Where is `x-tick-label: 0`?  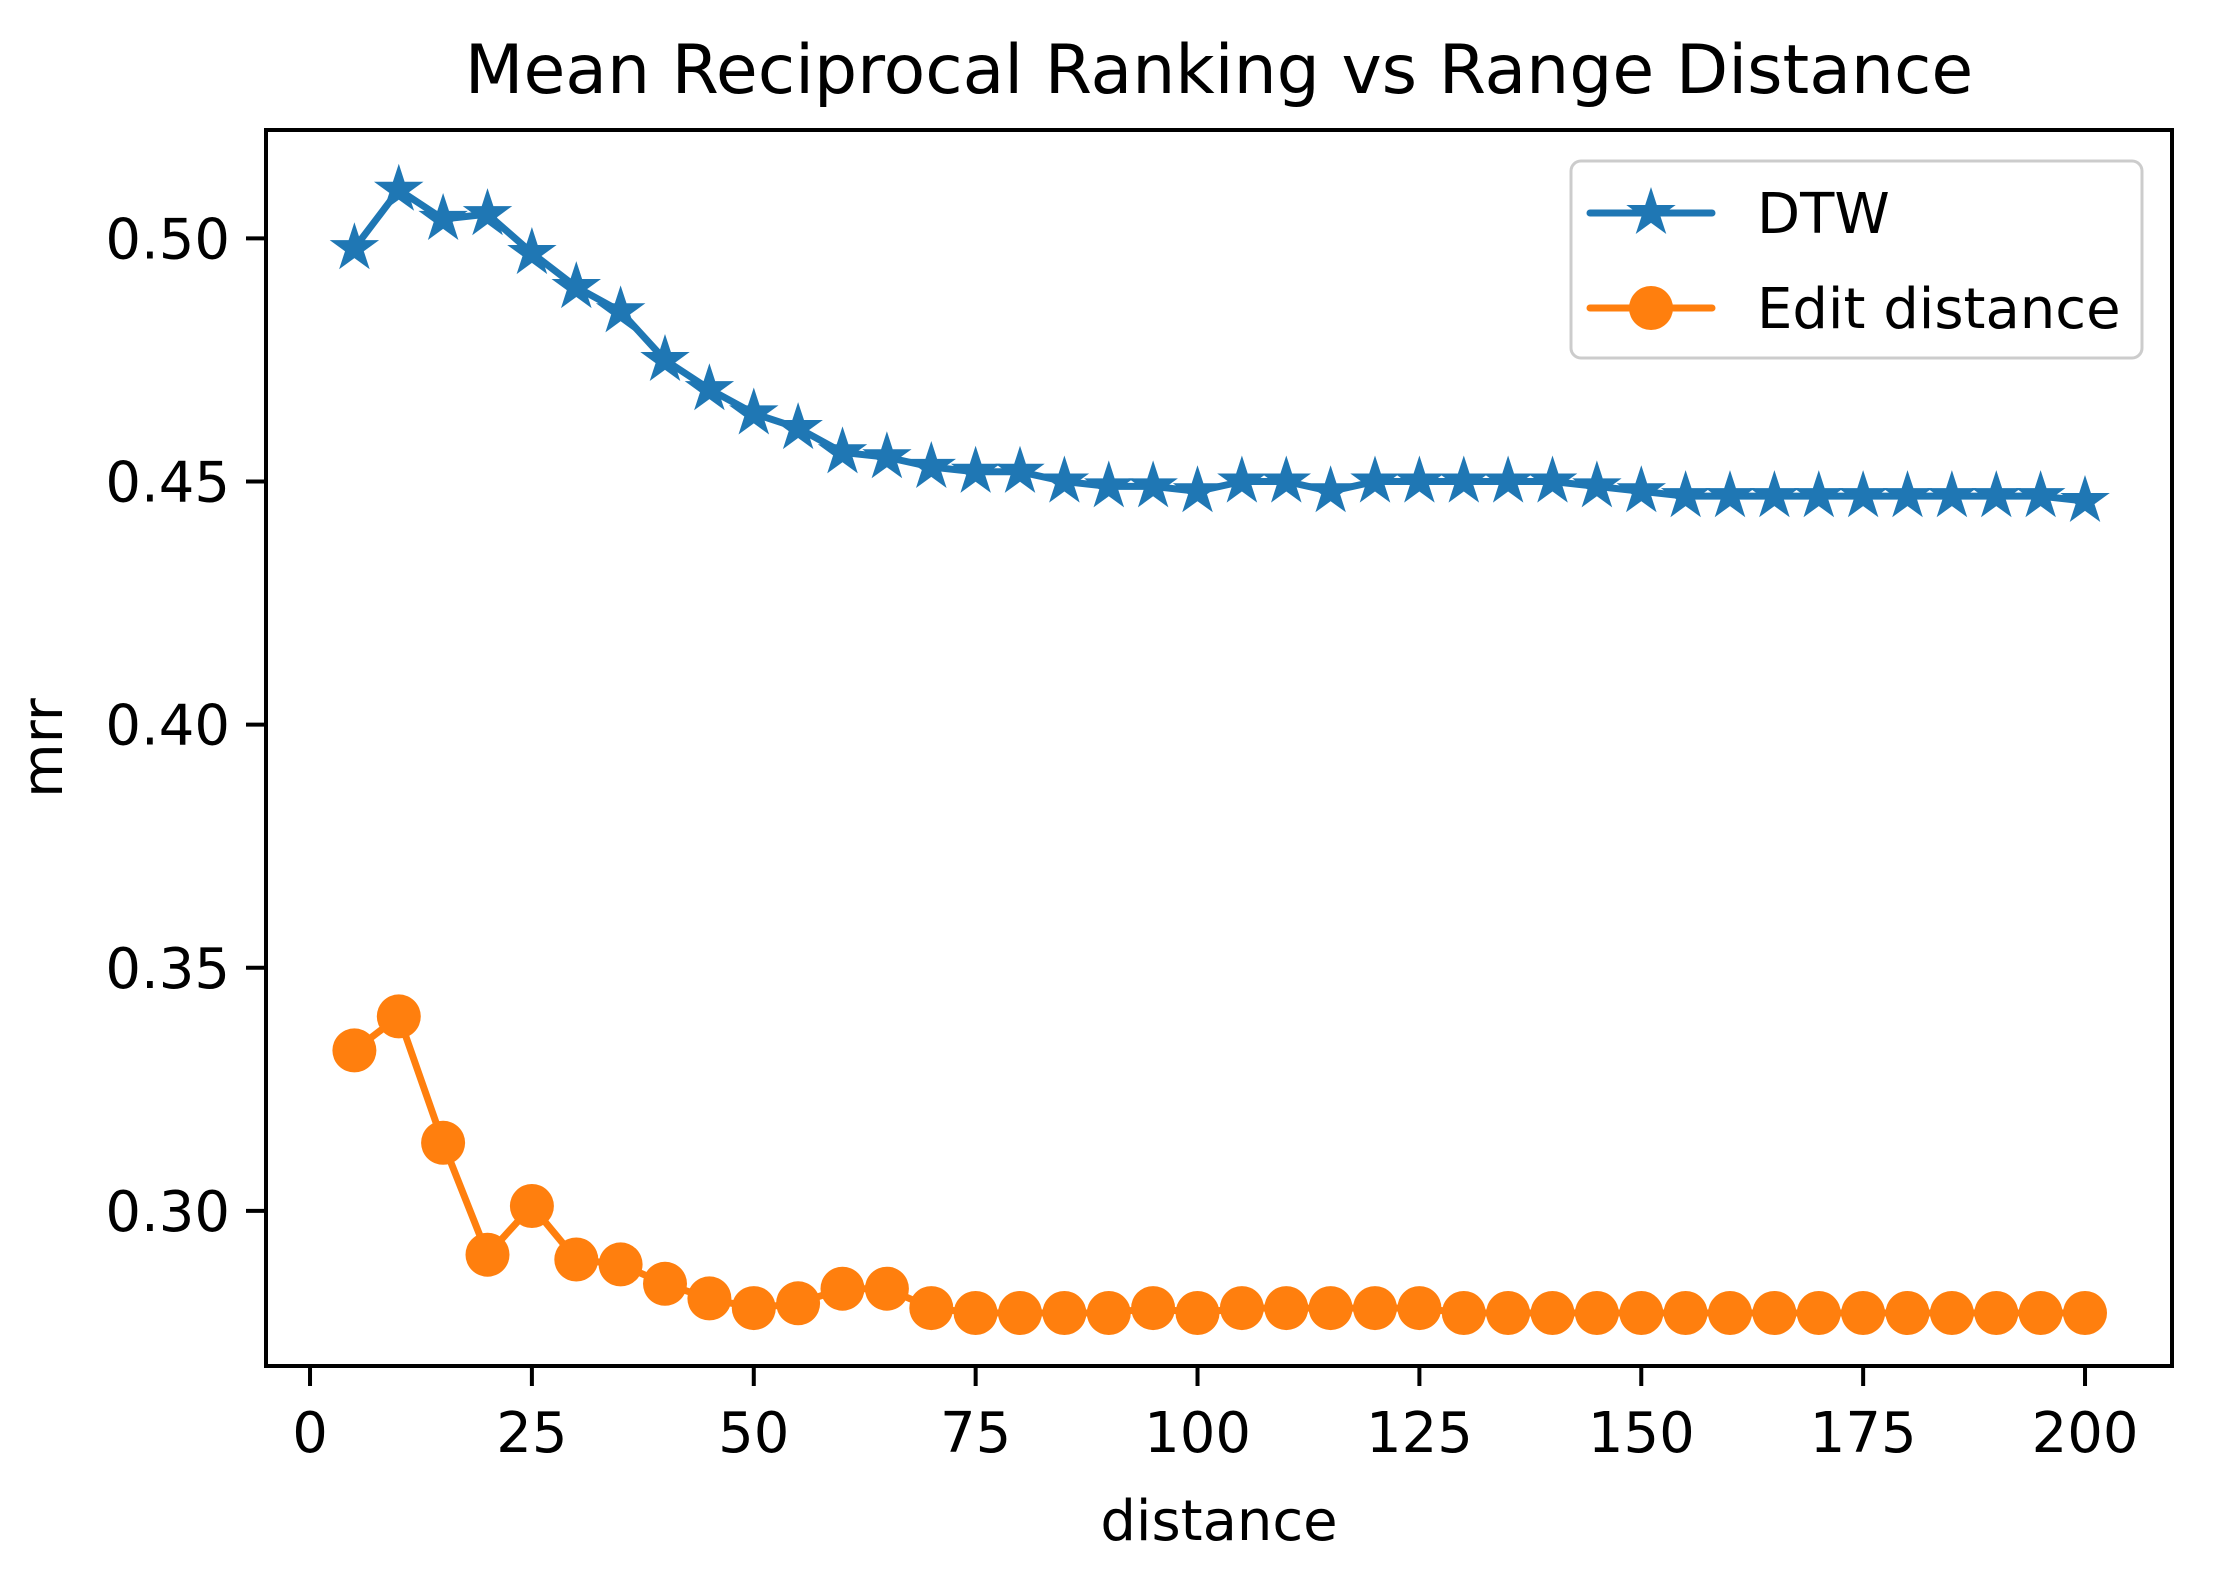 x-tick-label: 0 is located at coordinates (310, 1433).